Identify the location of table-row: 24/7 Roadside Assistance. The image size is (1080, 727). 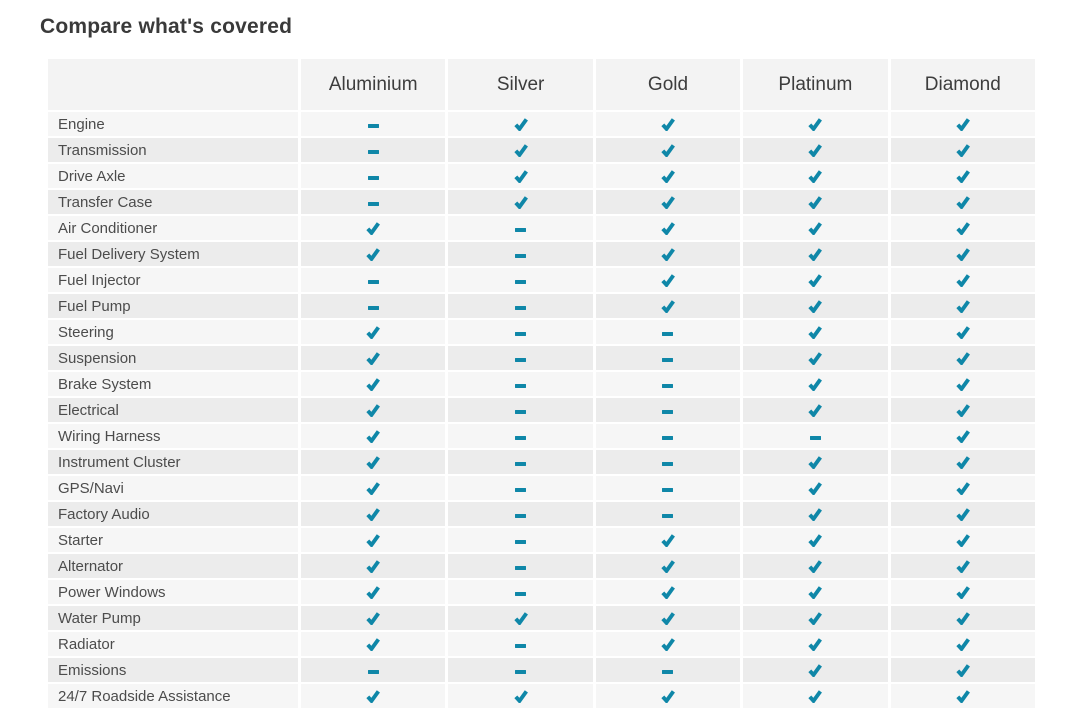
(541, 696).